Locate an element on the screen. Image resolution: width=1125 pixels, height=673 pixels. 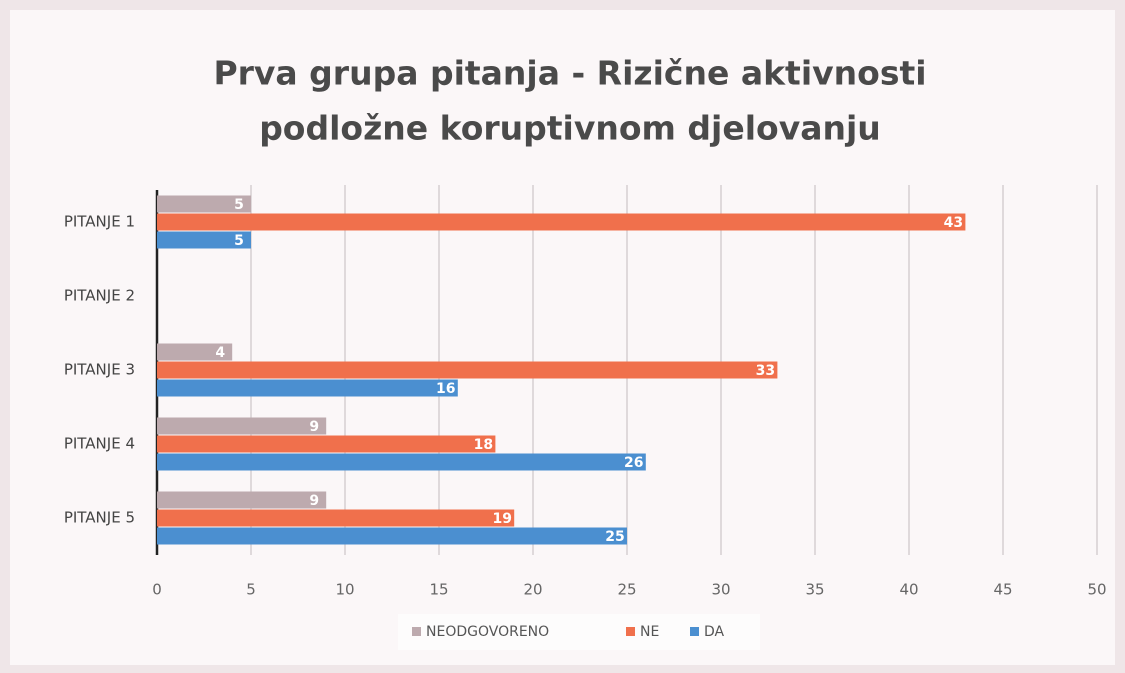
x-tick-label: 35 is located at coordinates (814, 590).